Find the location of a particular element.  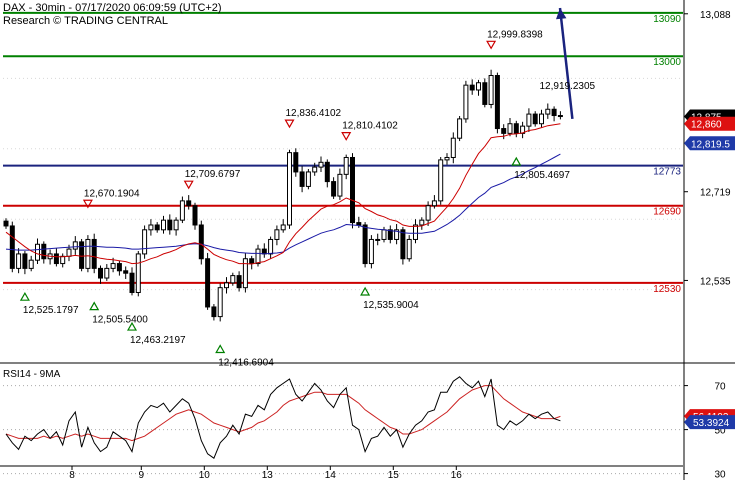

rsi-line is located at coordinates (283, 417).